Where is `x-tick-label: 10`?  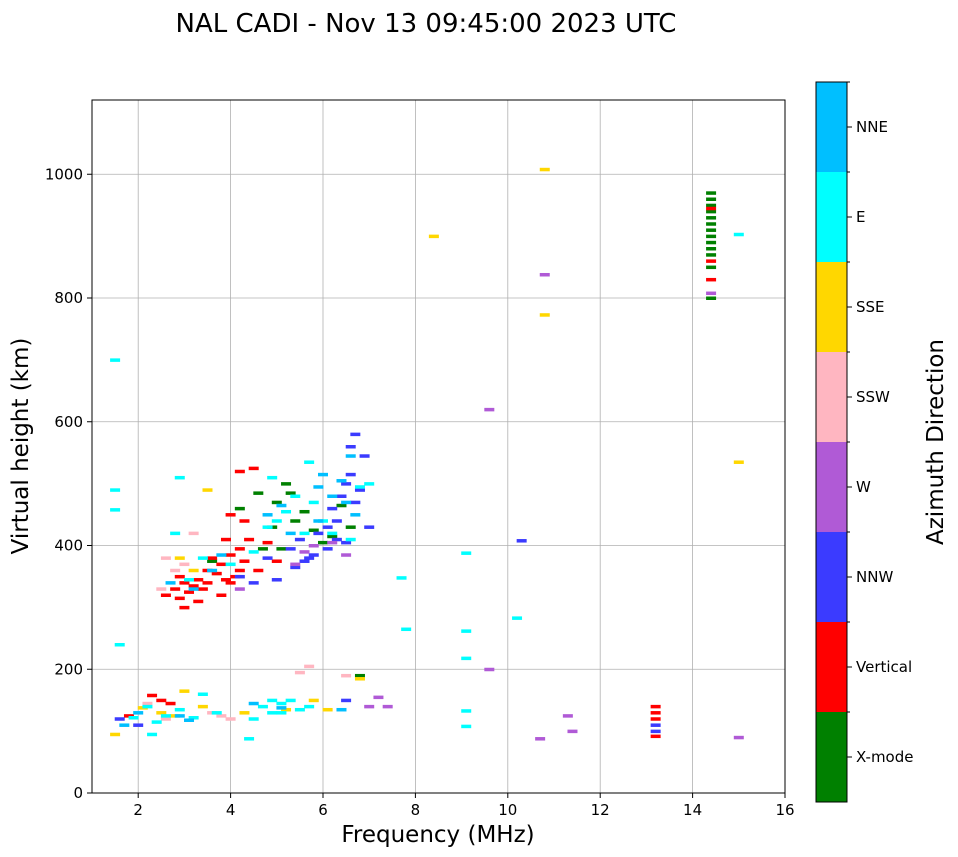 x-tick-label: 10 is located at coordinates (507, 810).